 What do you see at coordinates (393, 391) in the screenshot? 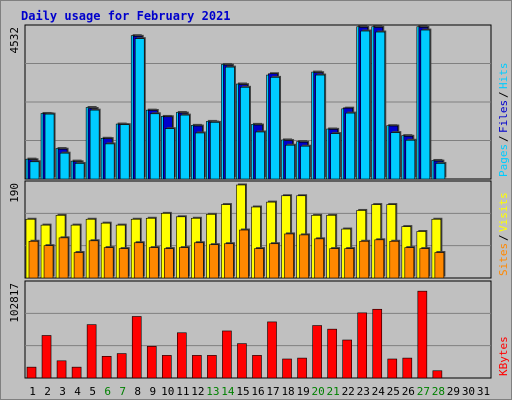
I see `x-label-day-25: 25` at bounding box center [393, 391].